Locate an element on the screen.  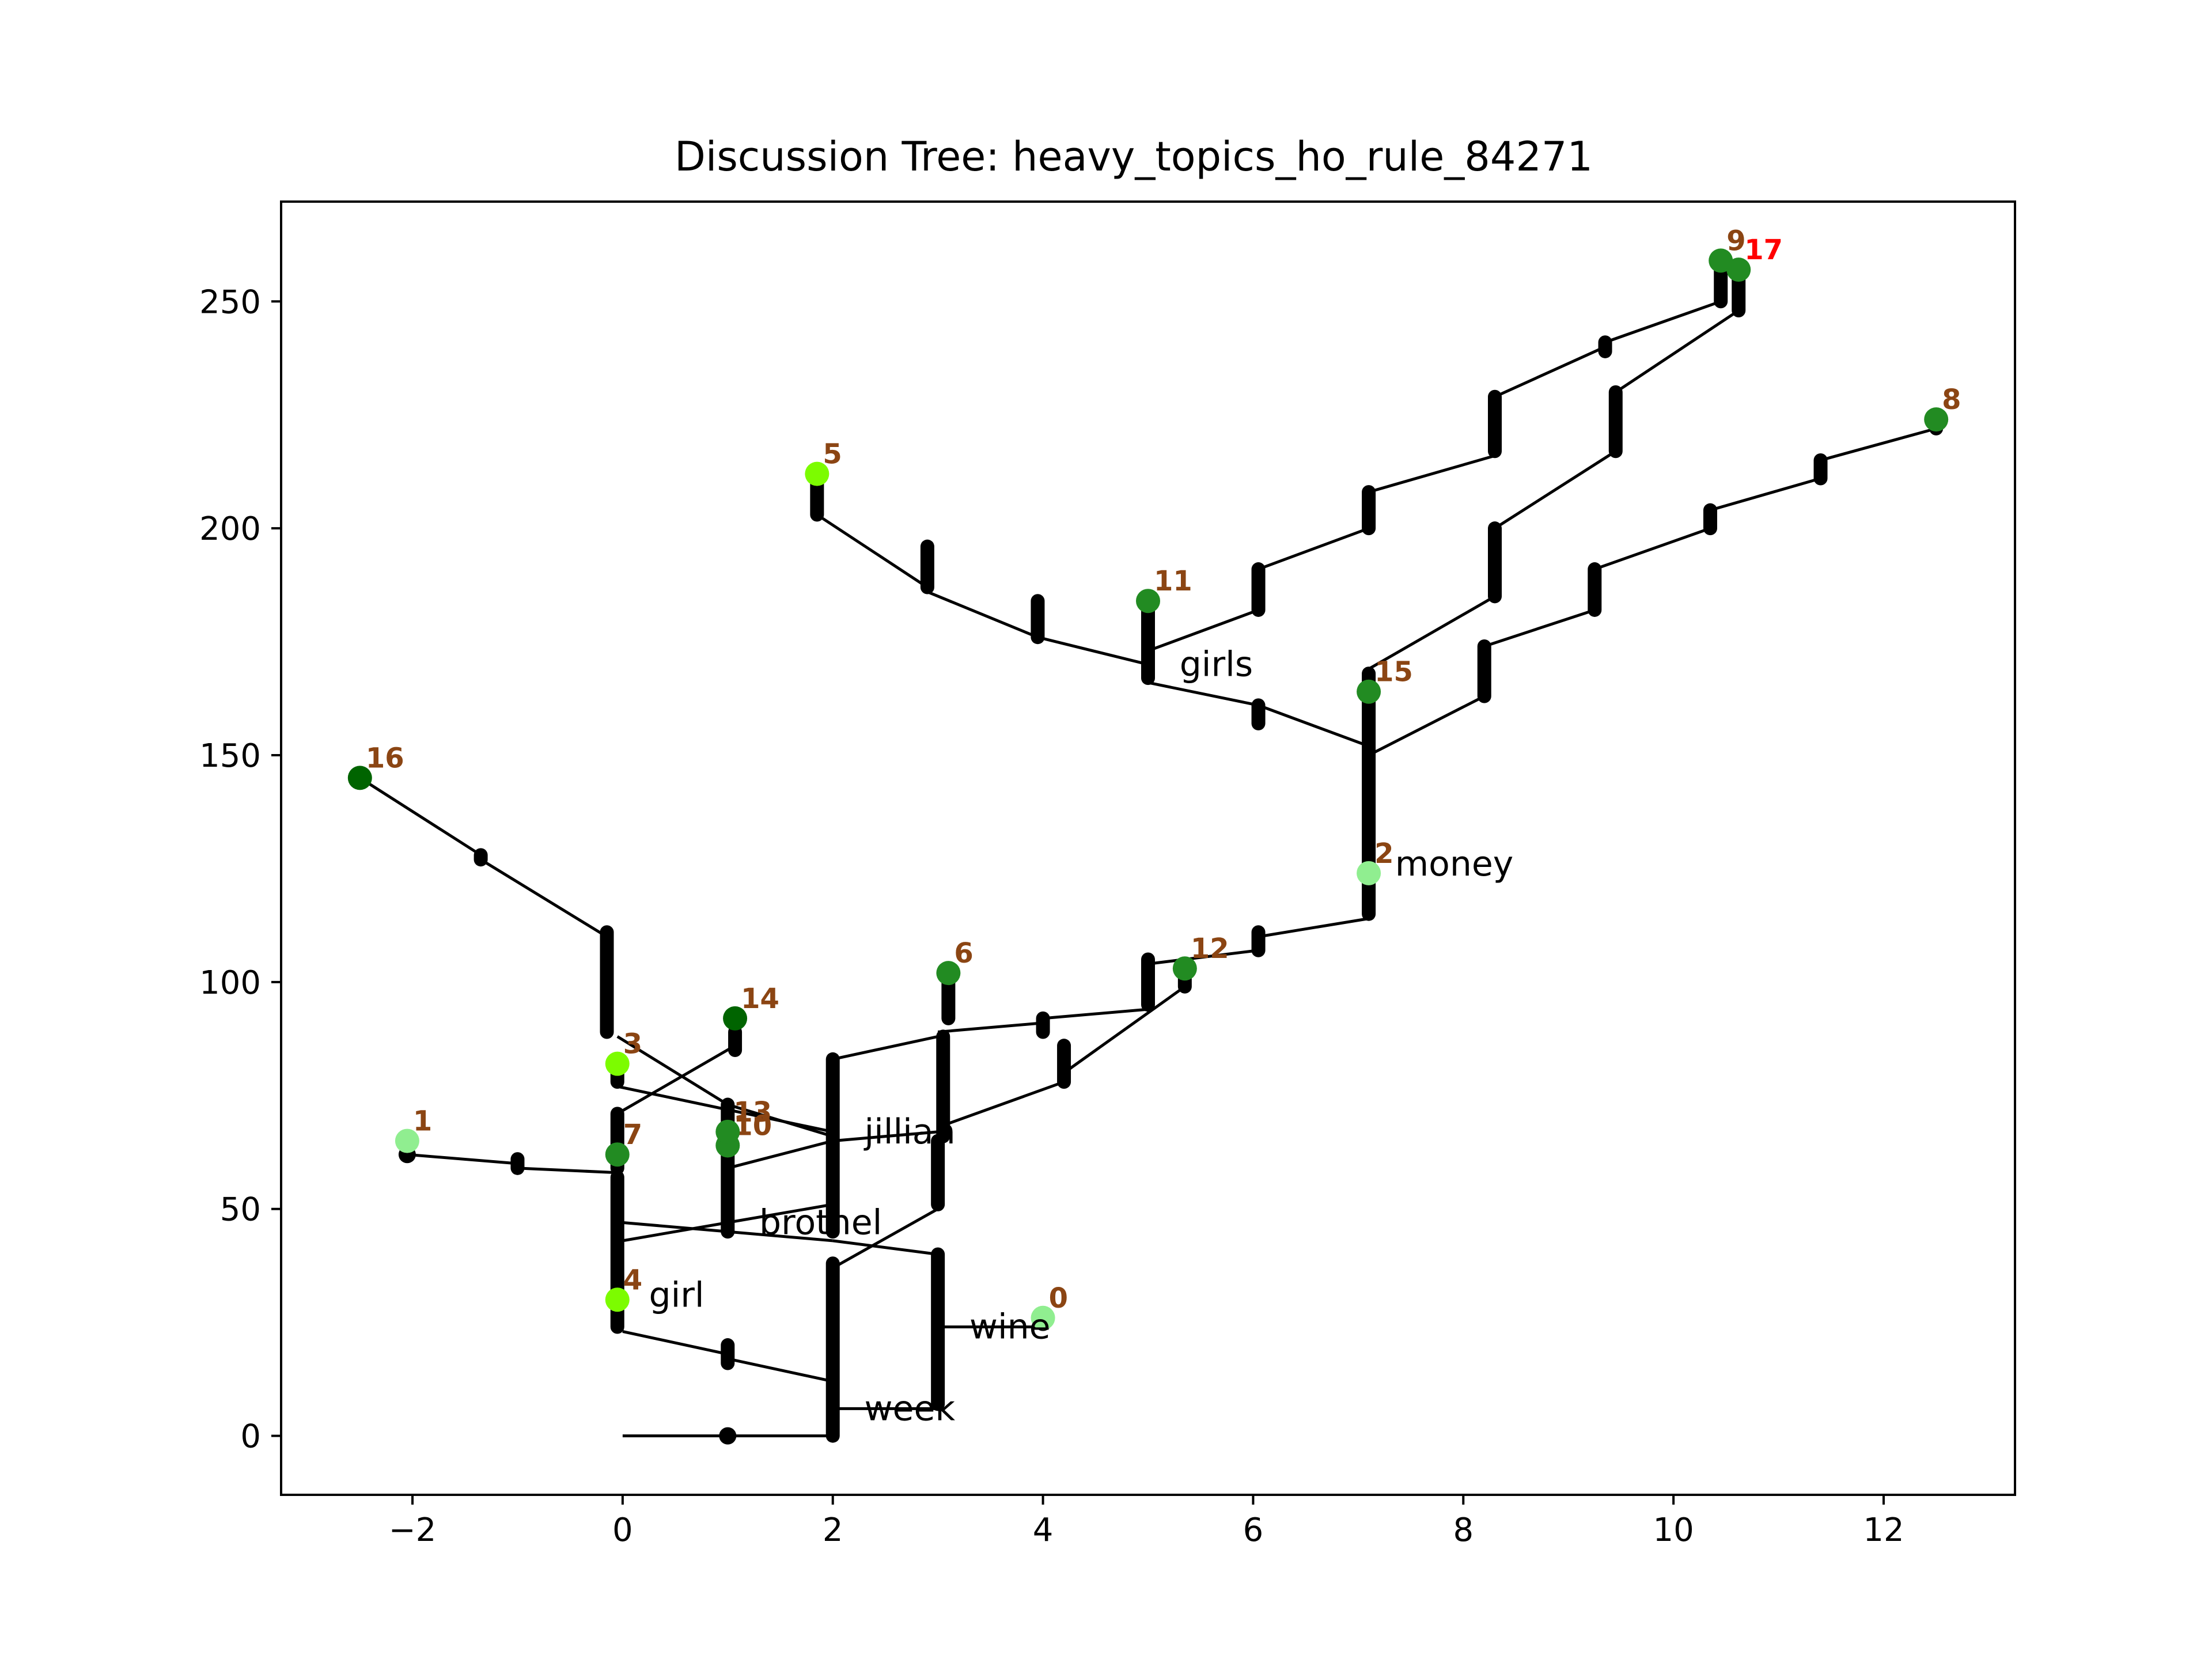
node-label-0: 0 is located at coordinates (1058, 1298).